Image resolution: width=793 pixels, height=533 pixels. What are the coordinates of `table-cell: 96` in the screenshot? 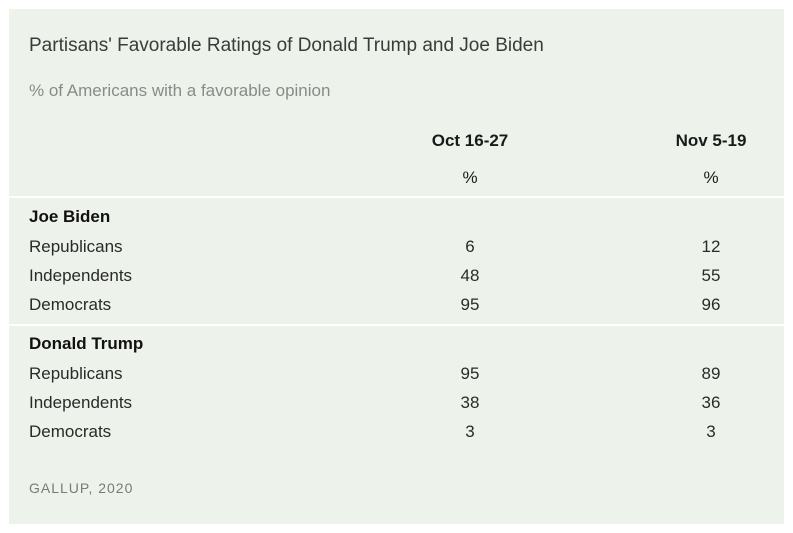 It's located at (711, 304).